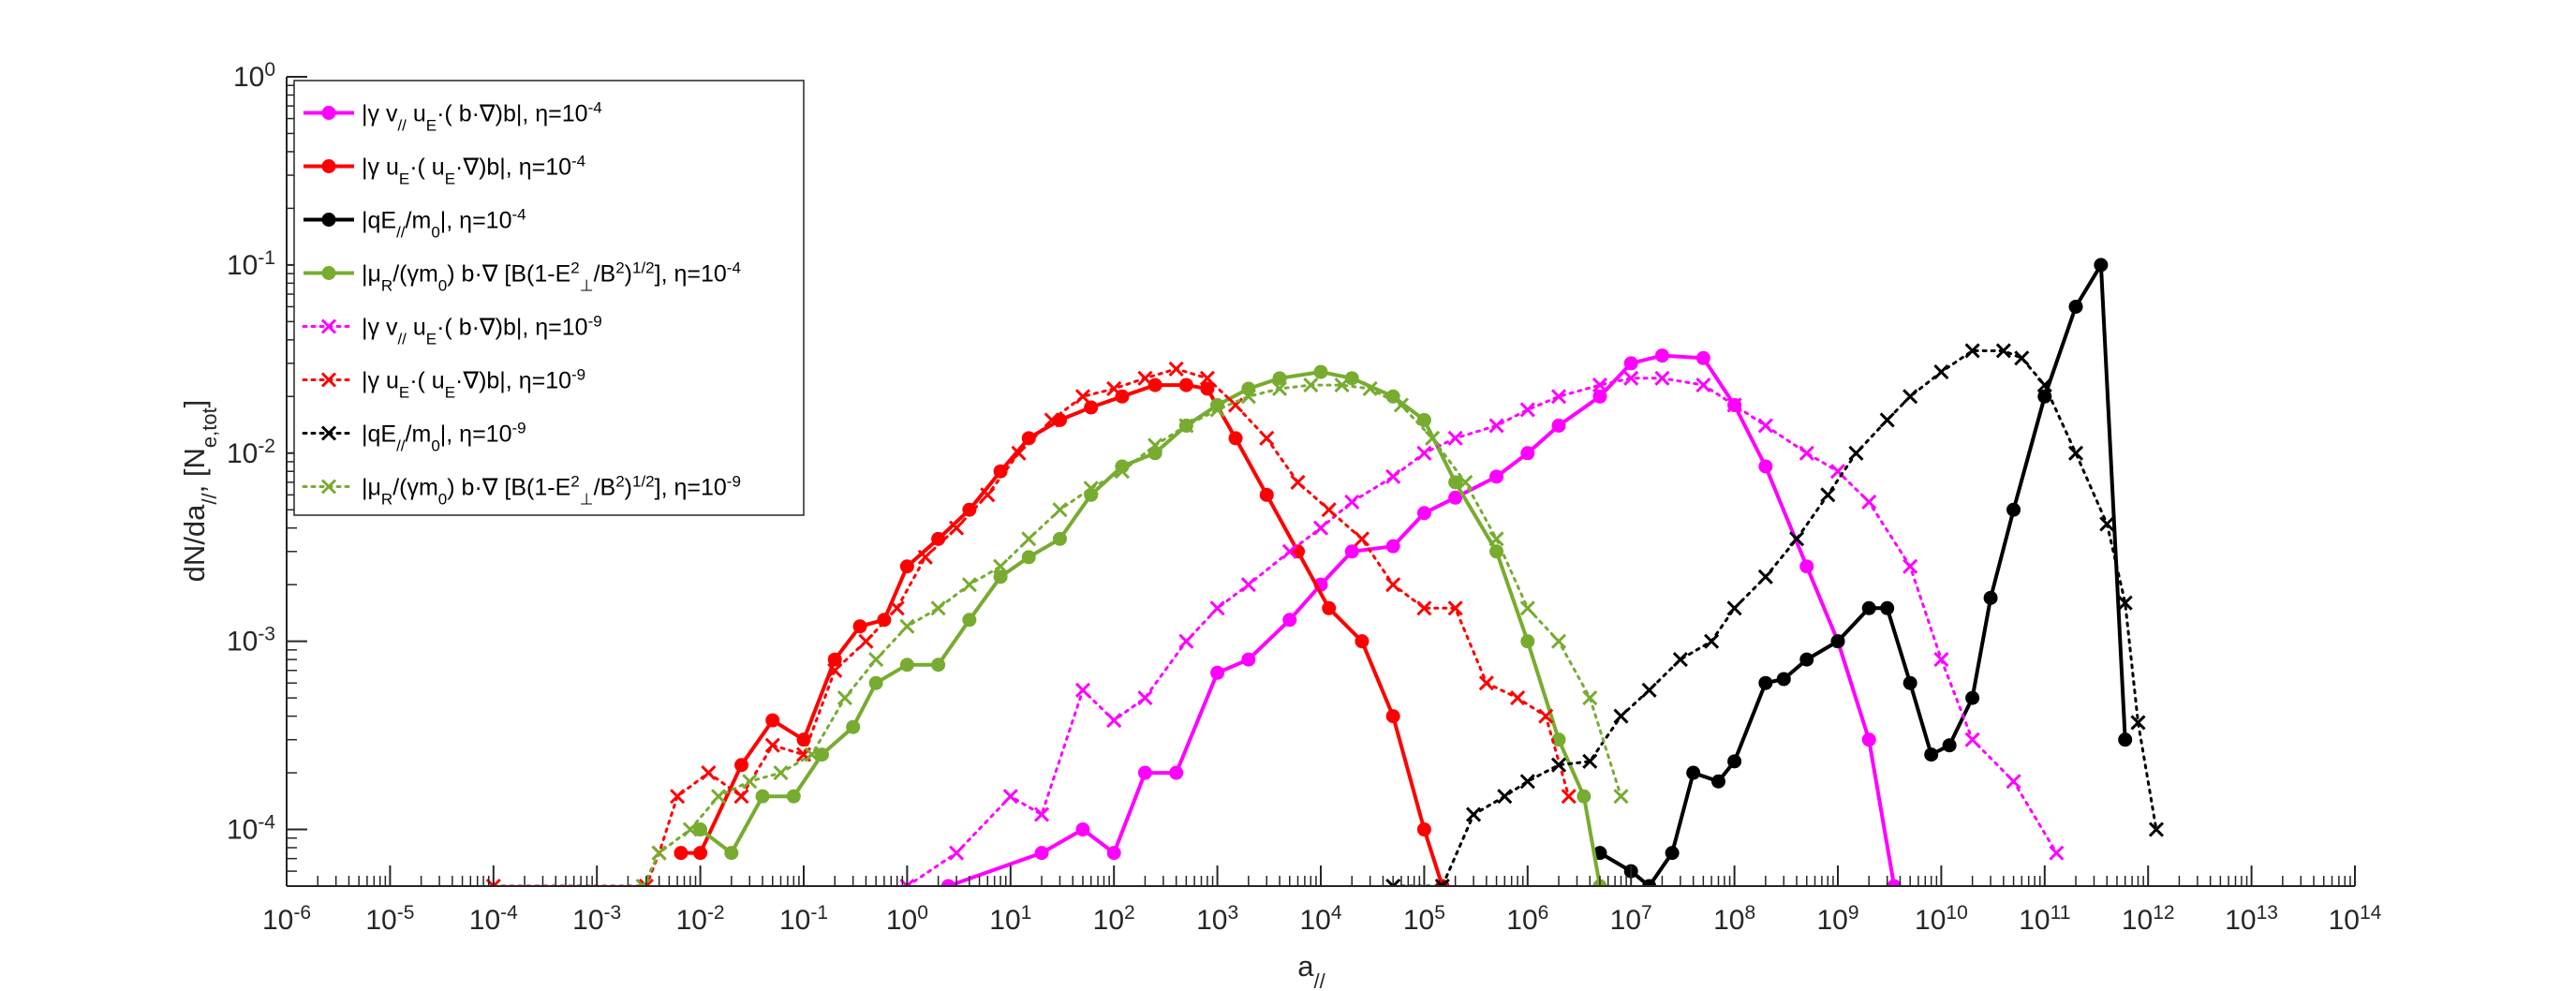  Describe the element at coordinates (473, 169) in the screenshot. I see `legend-label: |γ uE·( uE·∇)b|, η=10-4` at that location.